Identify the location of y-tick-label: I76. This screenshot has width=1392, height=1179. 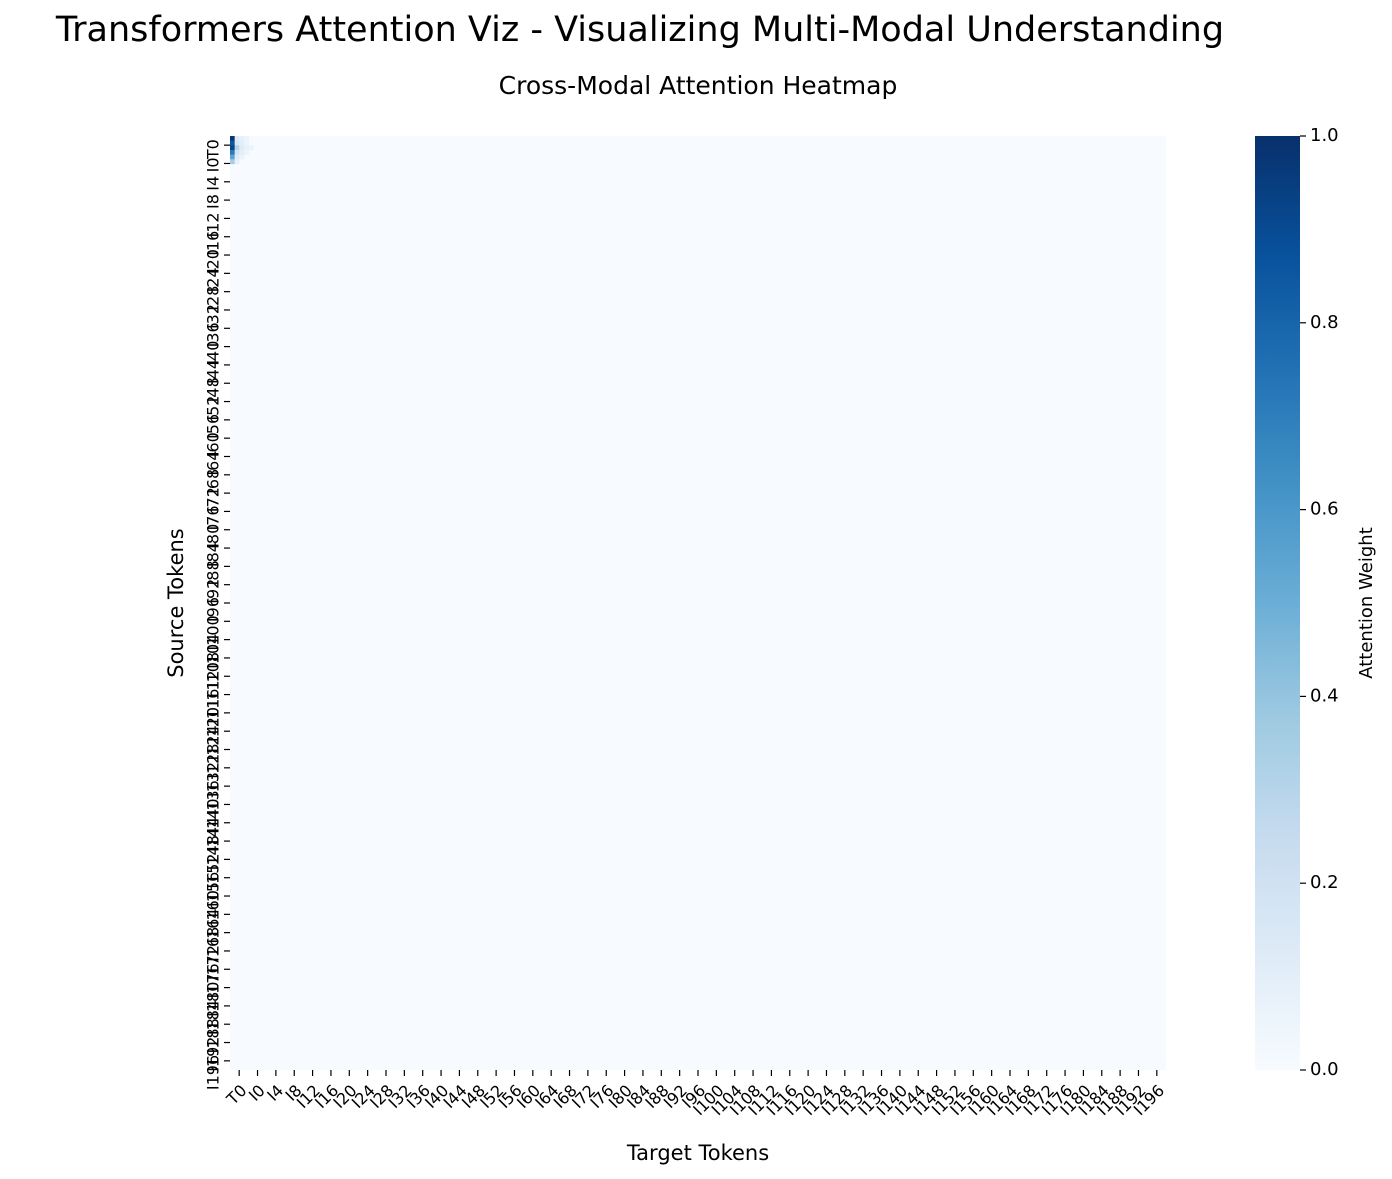
(213, 517).